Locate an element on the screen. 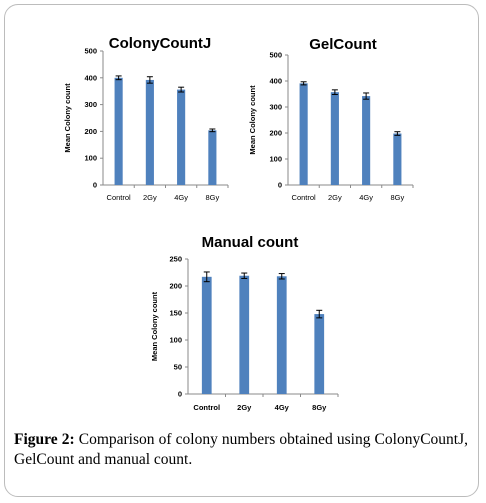 The image size is (486, 503). y-tick-label: 50 is located at coordinates (178, 367).